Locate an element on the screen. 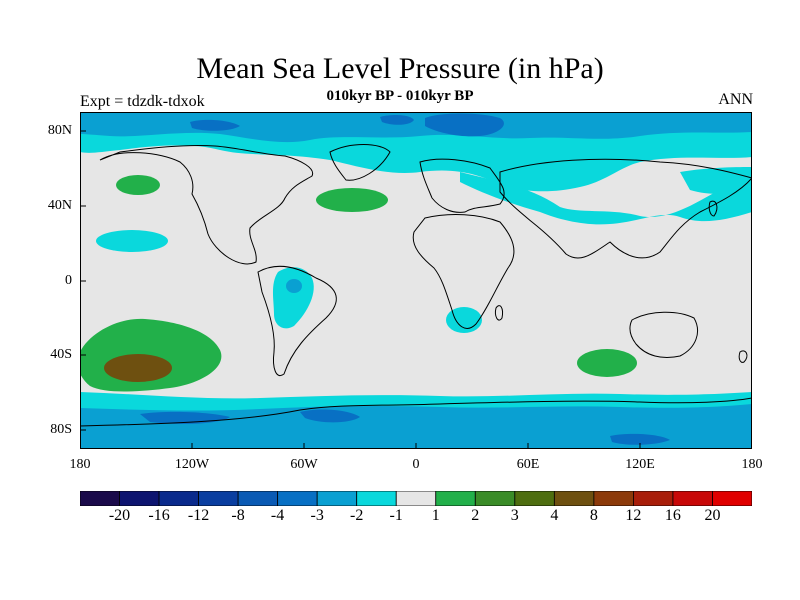 The height and width of the screenshot is (600, 800). antarctica-coast is located at coordinates (416, 412).